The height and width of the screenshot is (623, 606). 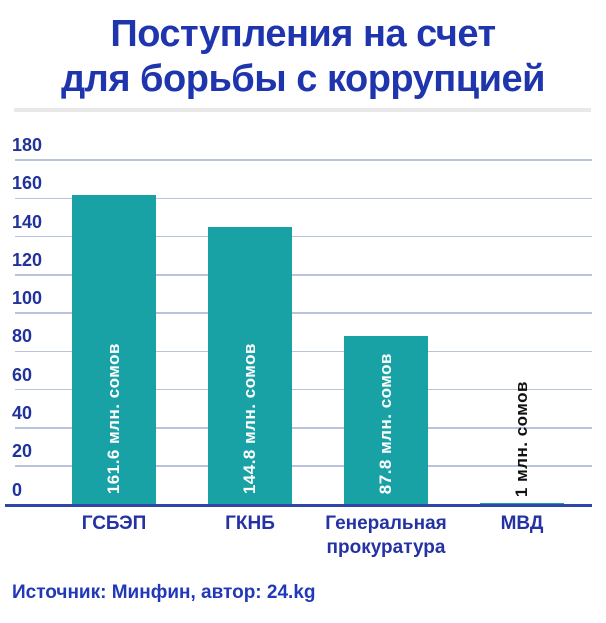 I want to click on x-axis-line, so click(x=298, y=505).